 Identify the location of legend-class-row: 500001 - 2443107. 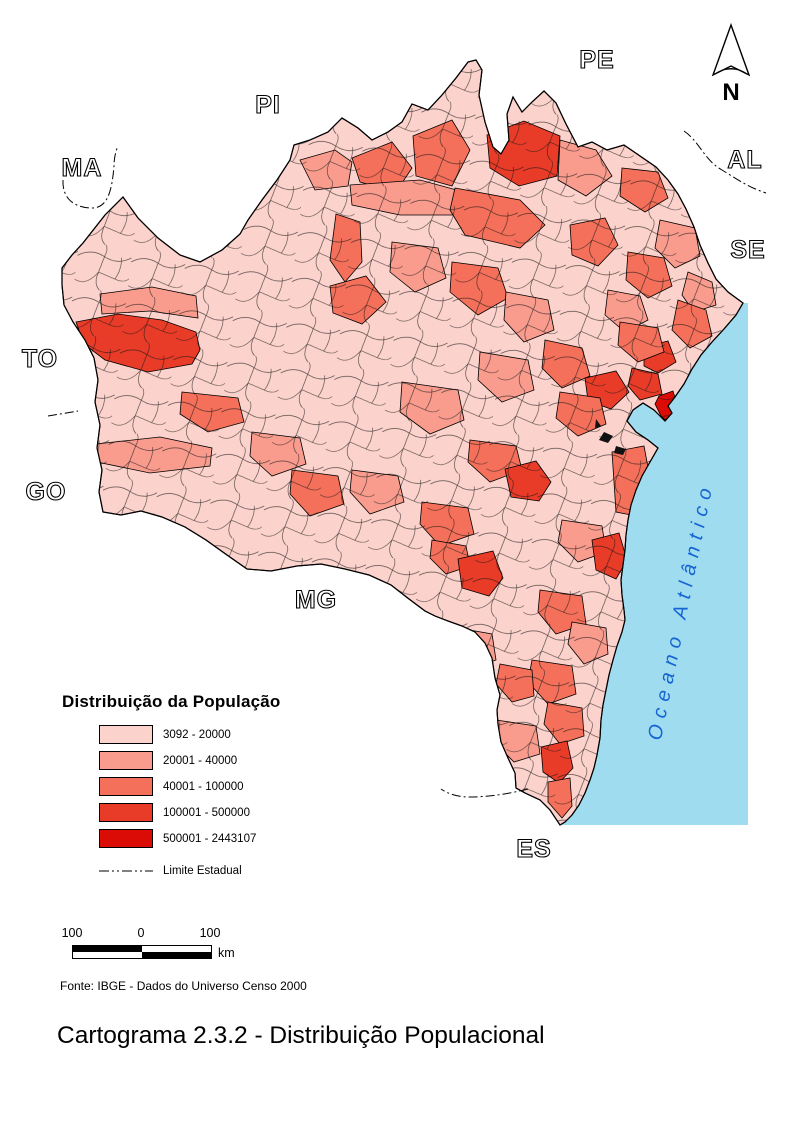
(190, 838).